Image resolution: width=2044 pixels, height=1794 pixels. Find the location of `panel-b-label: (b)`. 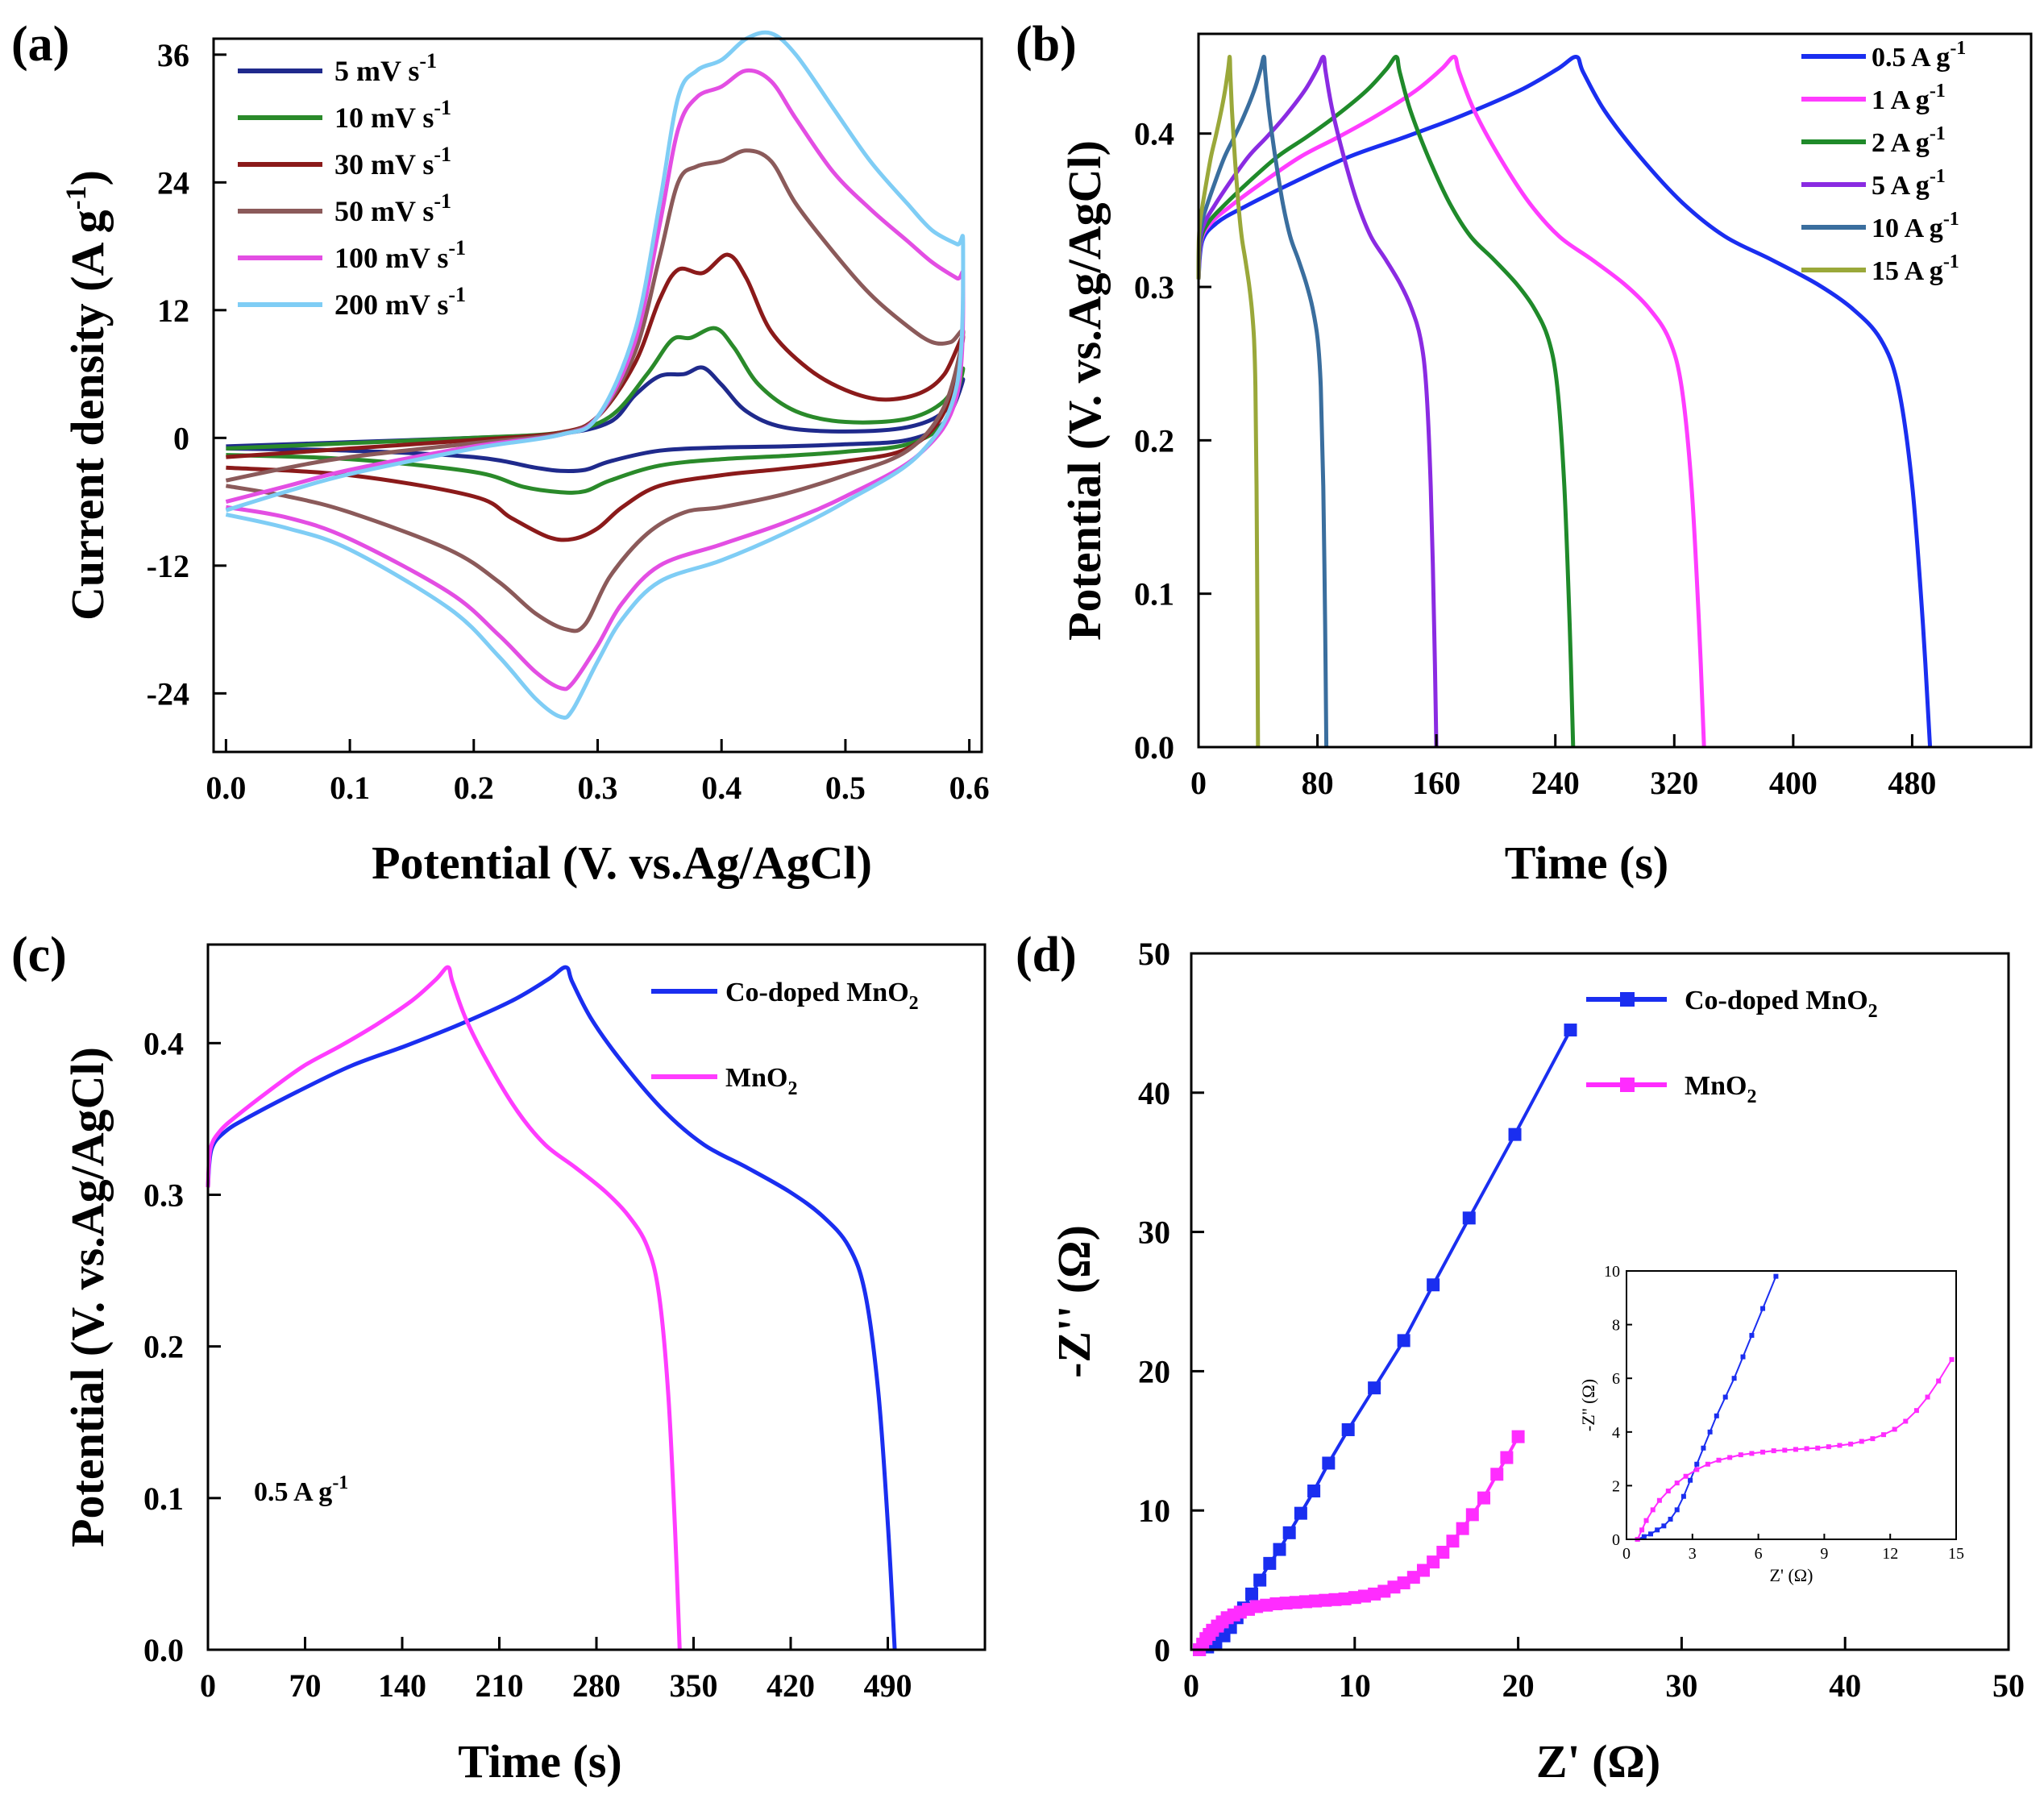

panel-b-label: (b) is located at coordinates (1046, 44).